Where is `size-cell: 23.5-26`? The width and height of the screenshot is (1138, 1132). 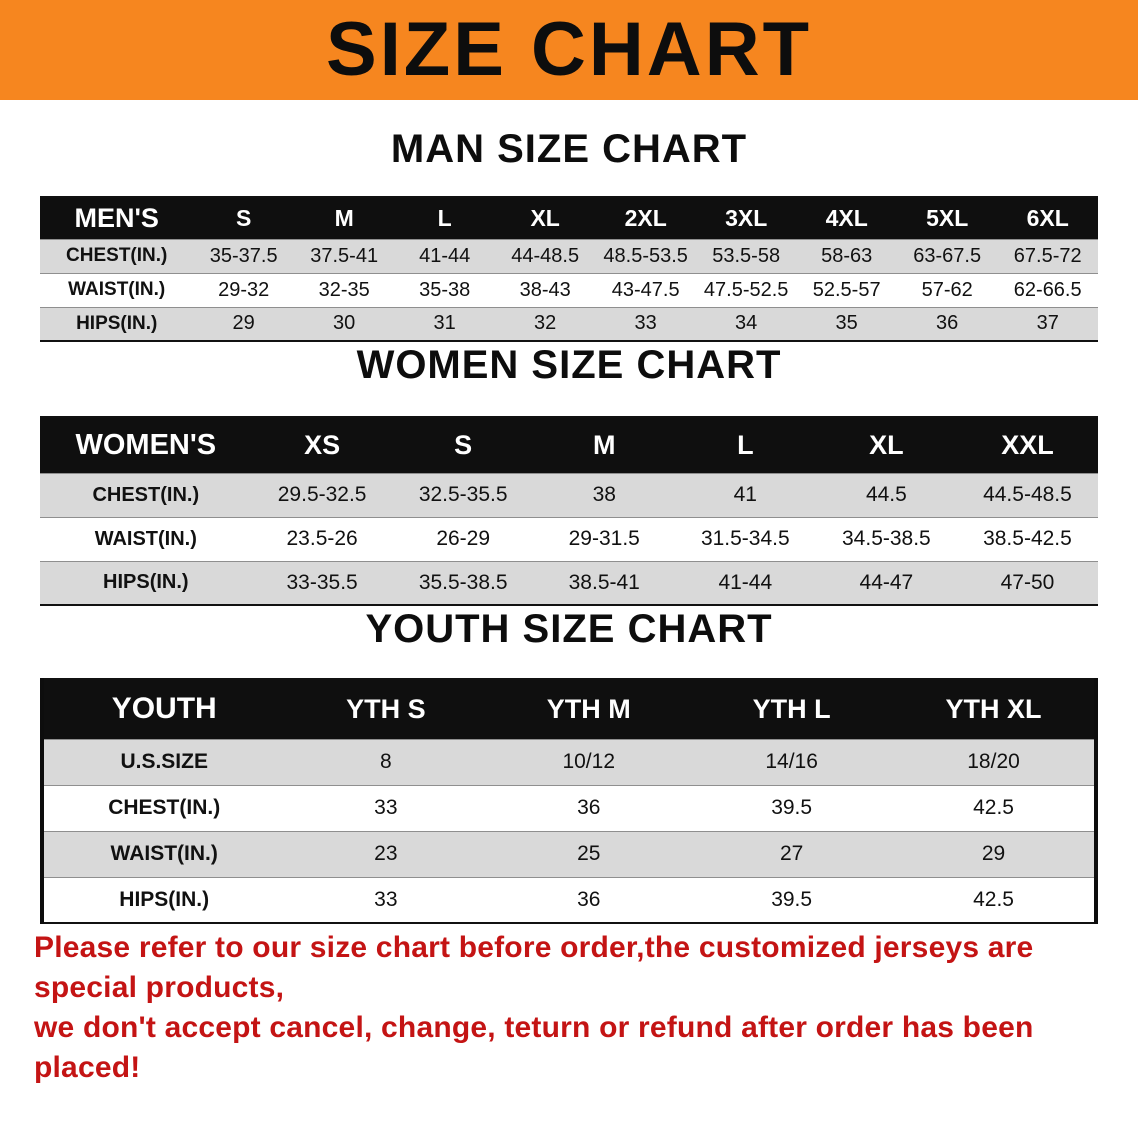 size-cell: 23.5-26 is located at coordinates (322, 538).